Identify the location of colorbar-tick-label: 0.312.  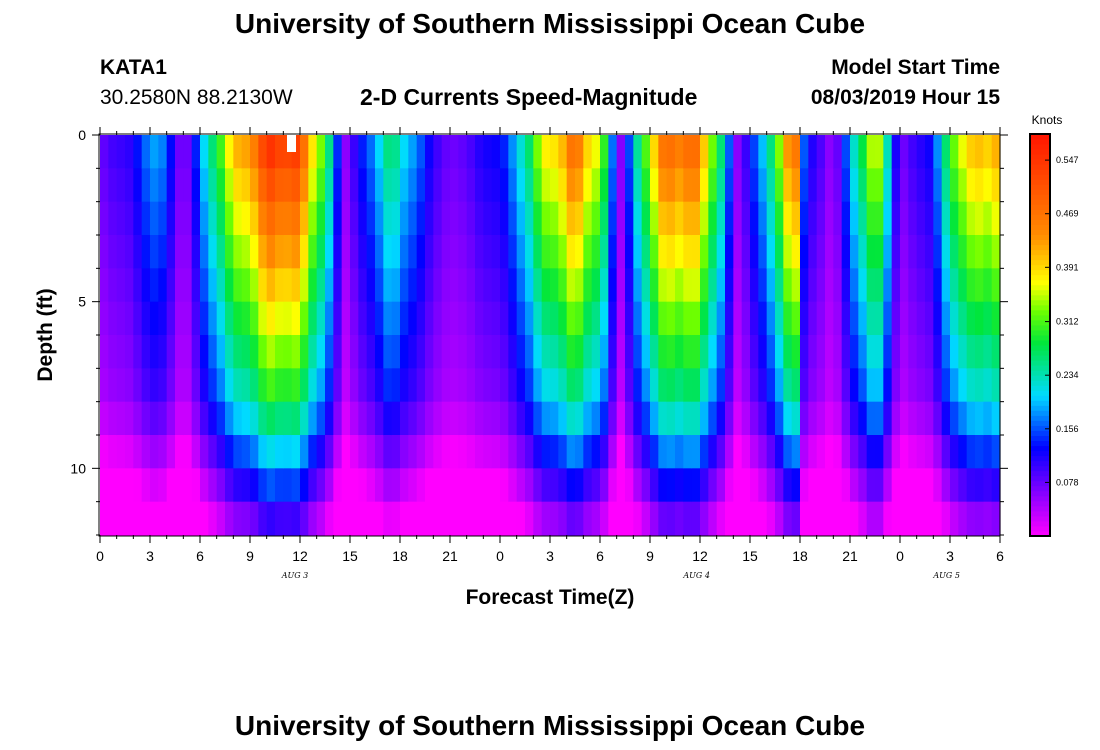
(1067, 322).